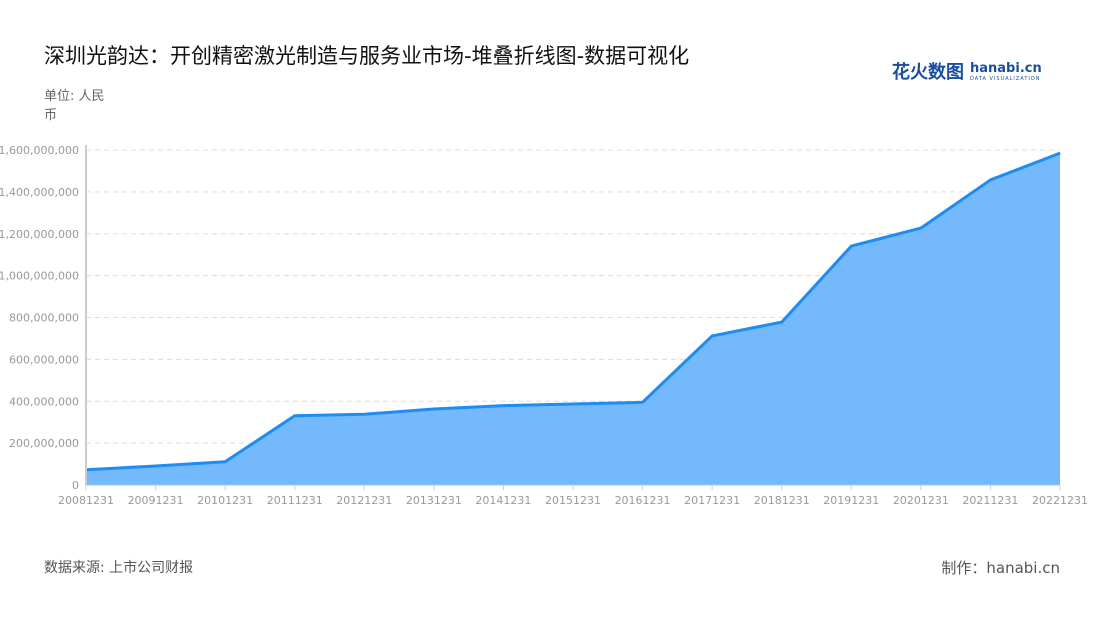 This screenshot has height=620, width=1100. What do you see at coordinates (967, 71) in the screenshot?
I see `brand-logo: 花火数图 hanabi.cn DATA VISUALIZATION` at bounding box center [967, 71].